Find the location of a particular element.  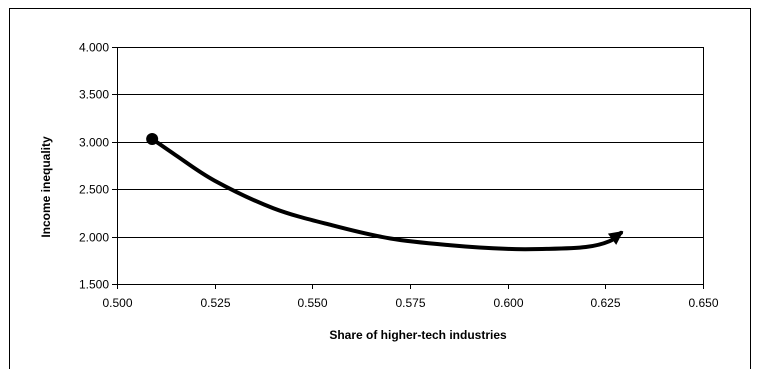

start-point-marker is located at coordinates (152, 138).